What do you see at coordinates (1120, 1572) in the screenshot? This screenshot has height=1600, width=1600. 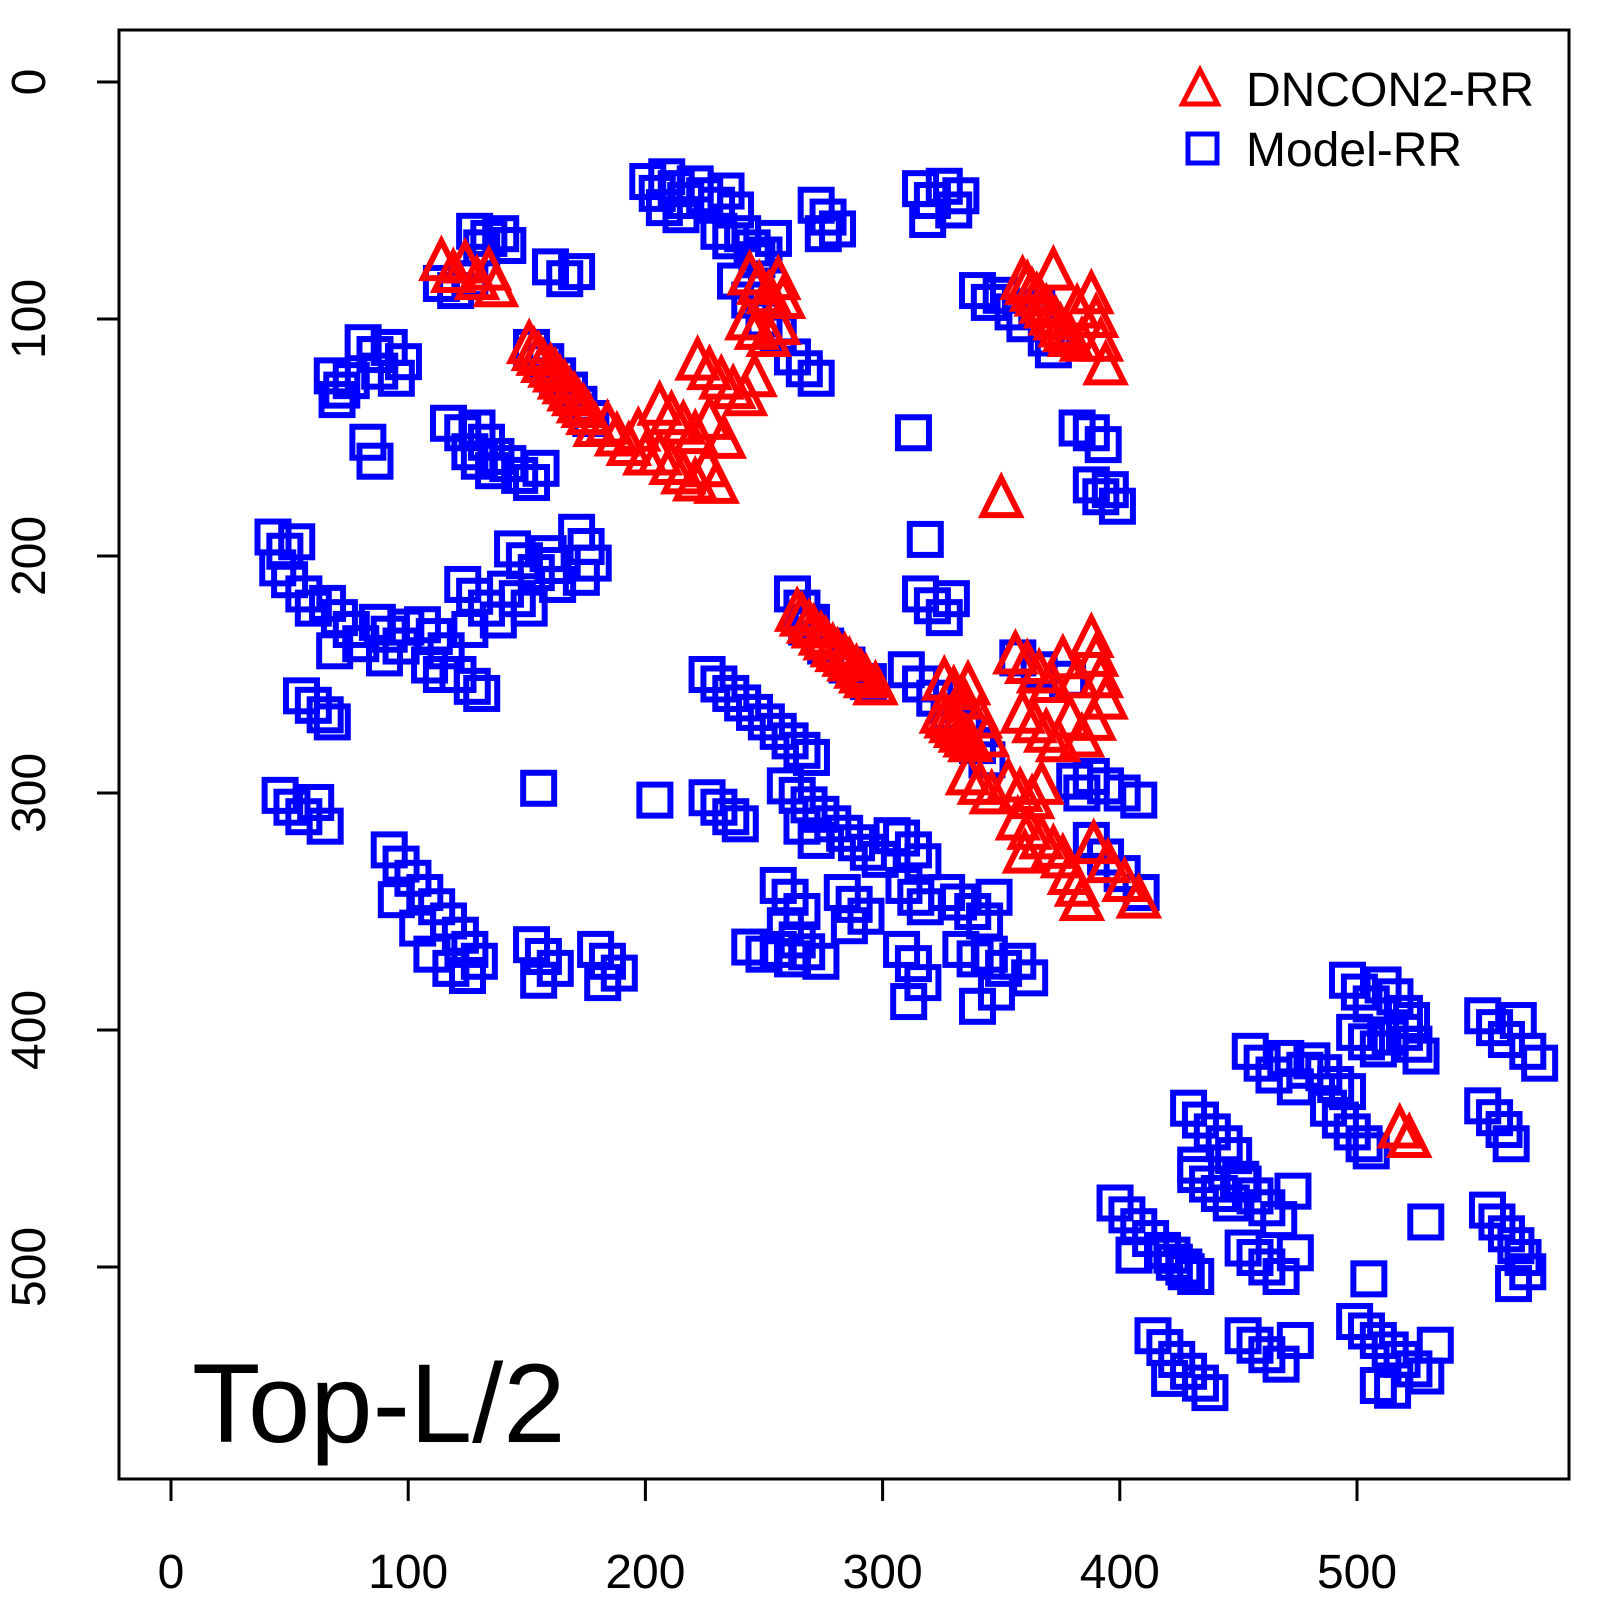 I see `x-tick-label: 400` at bounding box center [1120, 1572].